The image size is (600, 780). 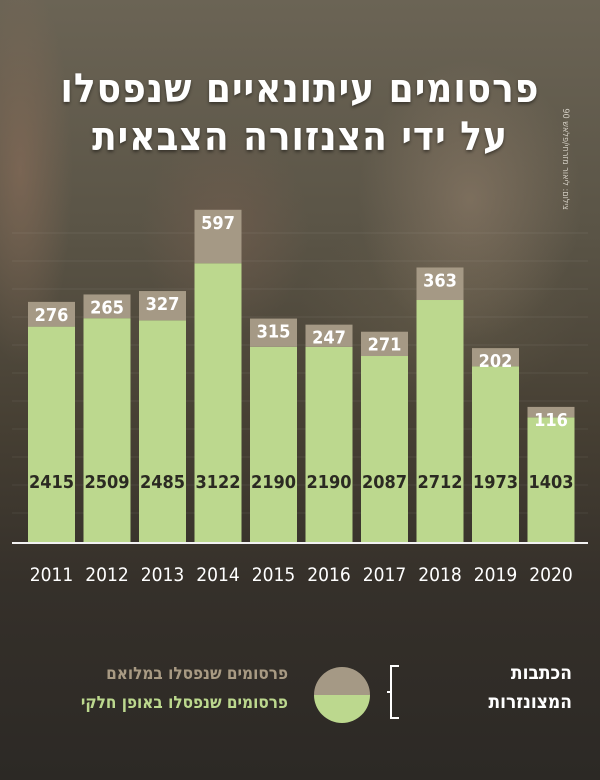 What do you see at coordinates (107, 575) in the screenshot?
I see `x-tick-label-2012: 2012` at bounding box center [107, 575].